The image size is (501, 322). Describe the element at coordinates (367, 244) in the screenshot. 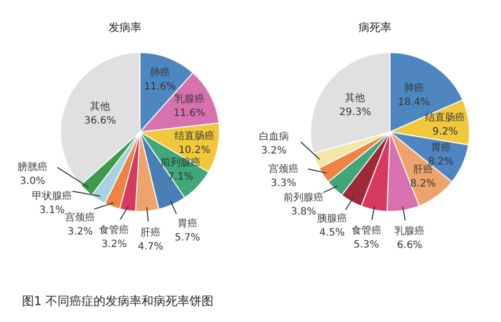

I see `data-label: 5.3%` at that location.